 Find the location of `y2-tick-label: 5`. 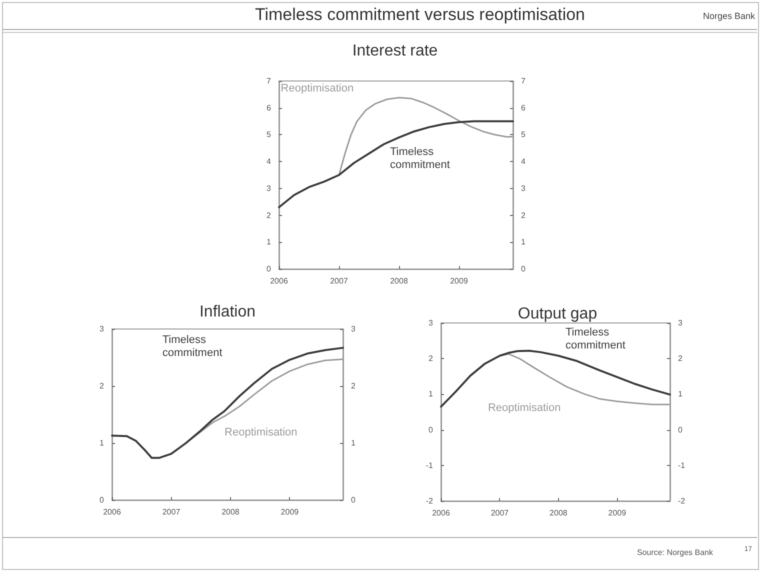

y2-tick-label: 5 is located at coordinates (523, 135).